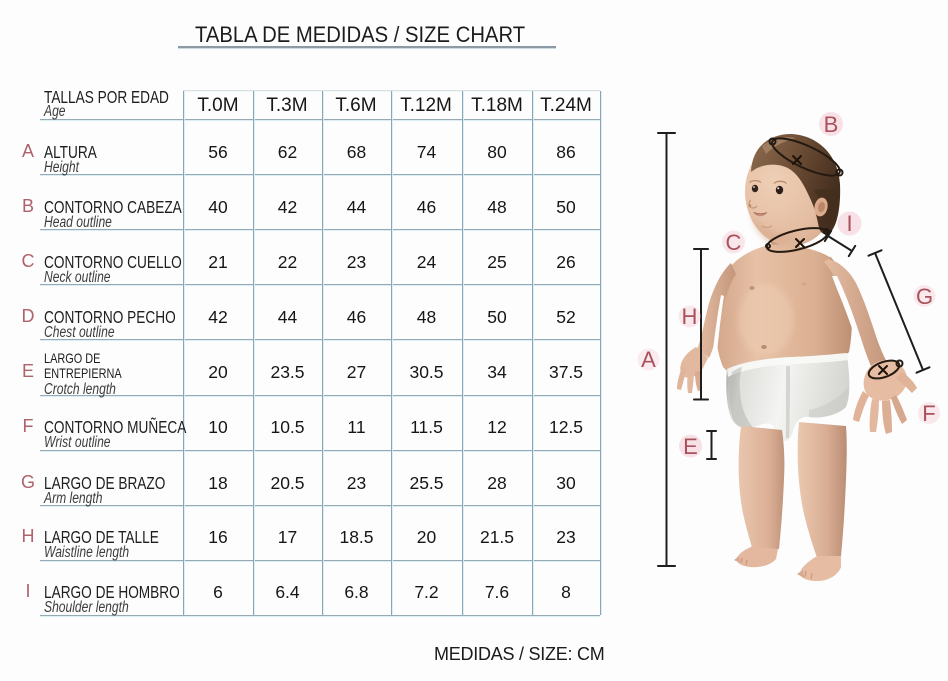 The width and height of the screenshot is (948, 681). What do you see at coordinates (690, 316) in the screenshot?
I see `svg-text: H` at bounding box center [690, 316].